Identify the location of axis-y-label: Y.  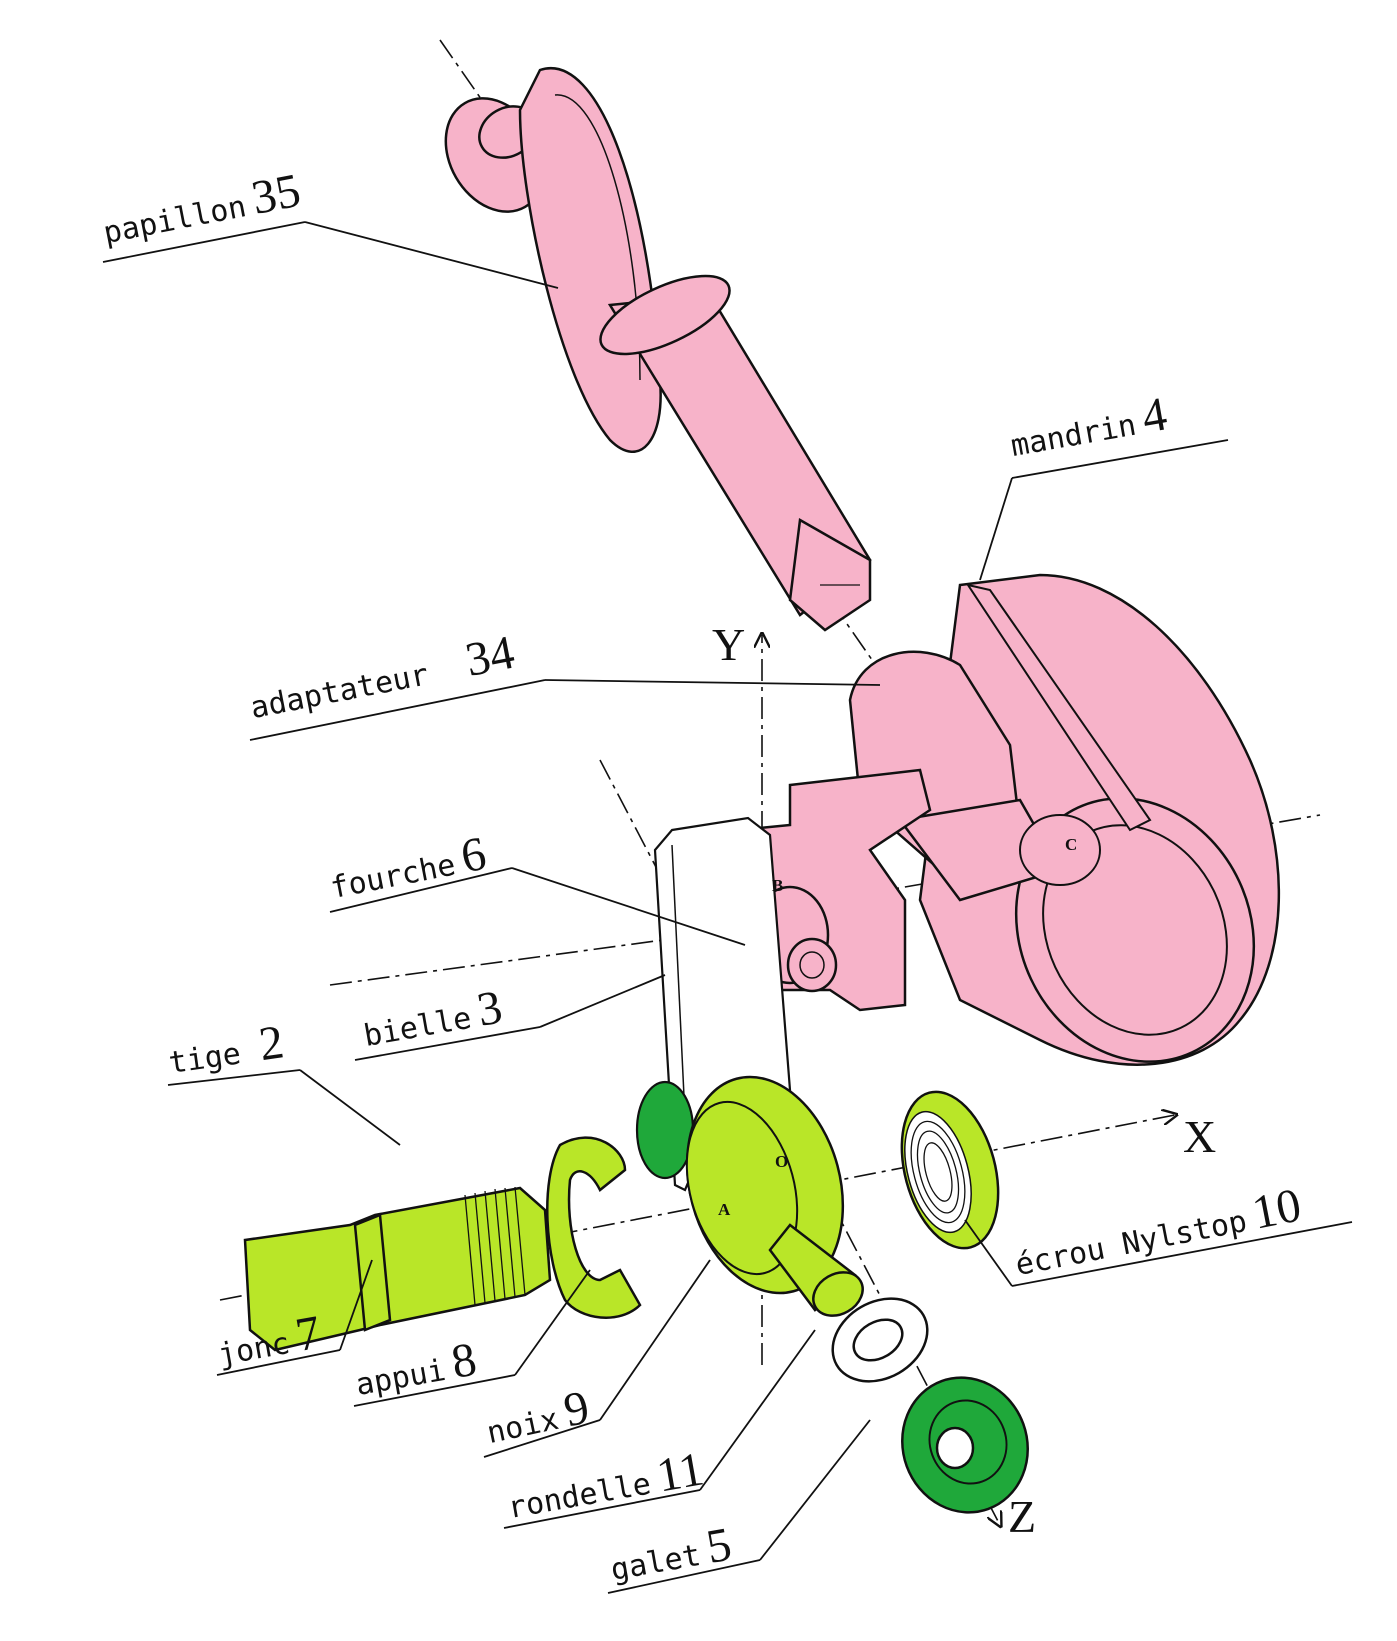
(729, 644).